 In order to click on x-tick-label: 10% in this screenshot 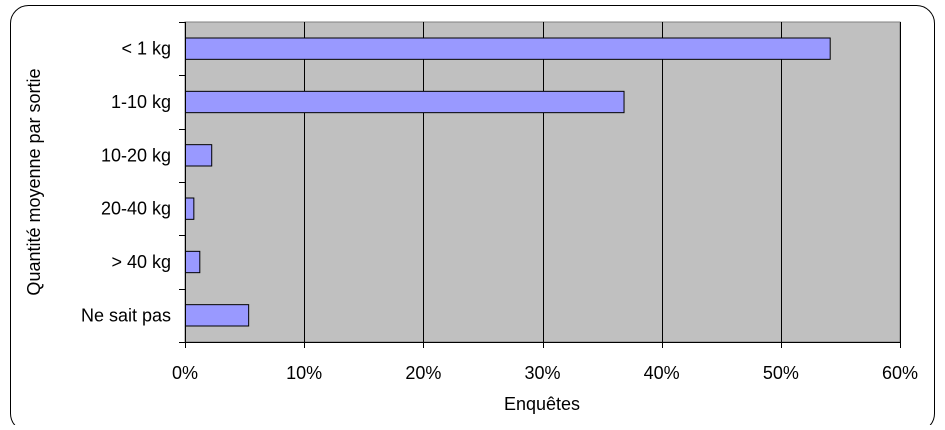, I will do `click(304, 373)`.